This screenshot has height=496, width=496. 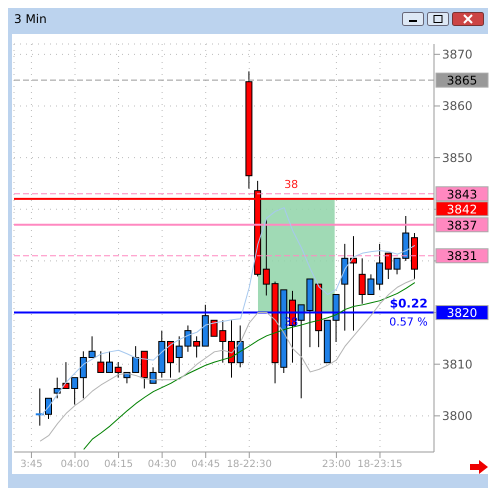 I want to click on y-tick-label: 3860, so click(x=457, y=106).